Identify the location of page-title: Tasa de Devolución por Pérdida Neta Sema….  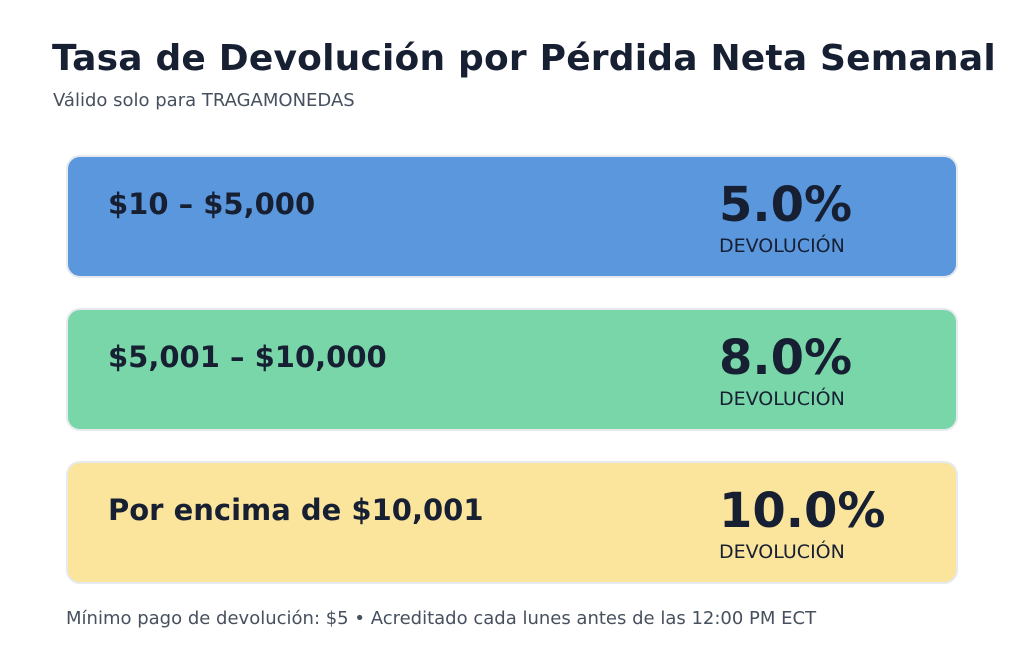
(524, 58).